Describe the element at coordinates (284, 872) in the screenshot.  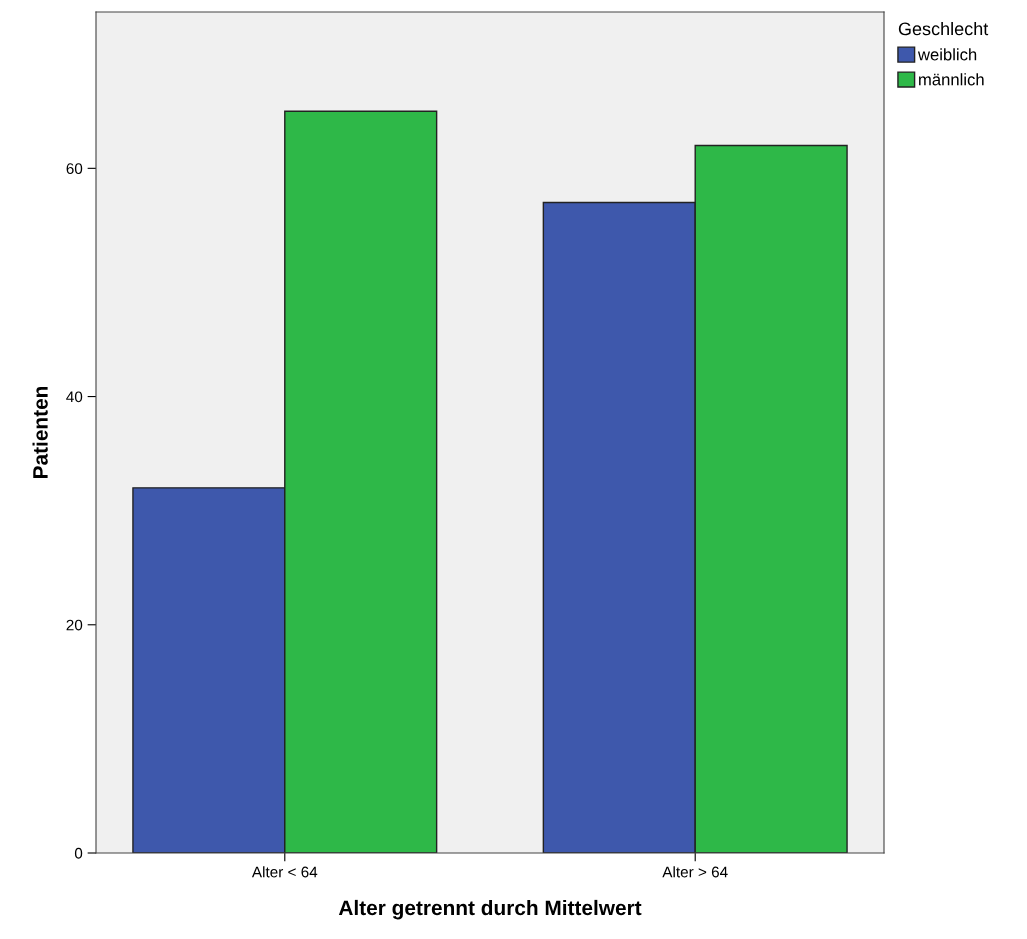
I see `x-tick-label: Alter < 64` at that location.